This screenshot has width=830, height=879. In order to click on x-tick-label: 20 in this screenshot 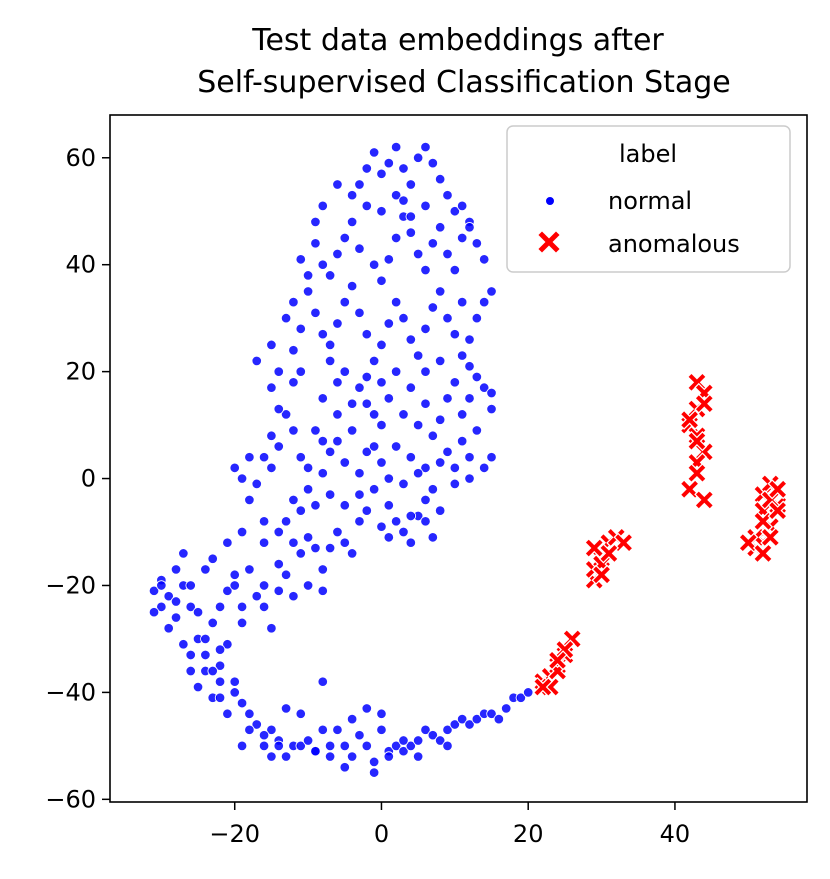, I will do `click(528, 834)`.